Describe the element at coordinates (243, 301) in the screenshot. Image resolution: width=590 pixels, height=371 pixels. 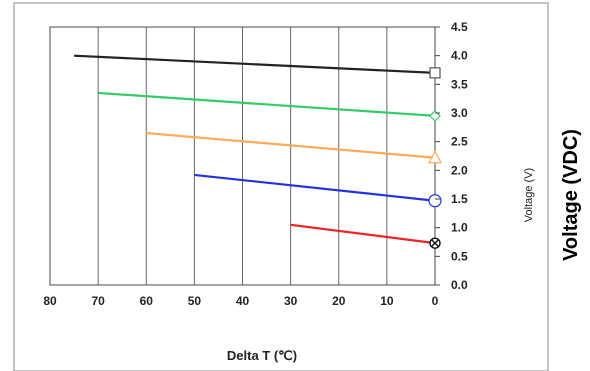
I see `x-tick-label: 40` at that location.